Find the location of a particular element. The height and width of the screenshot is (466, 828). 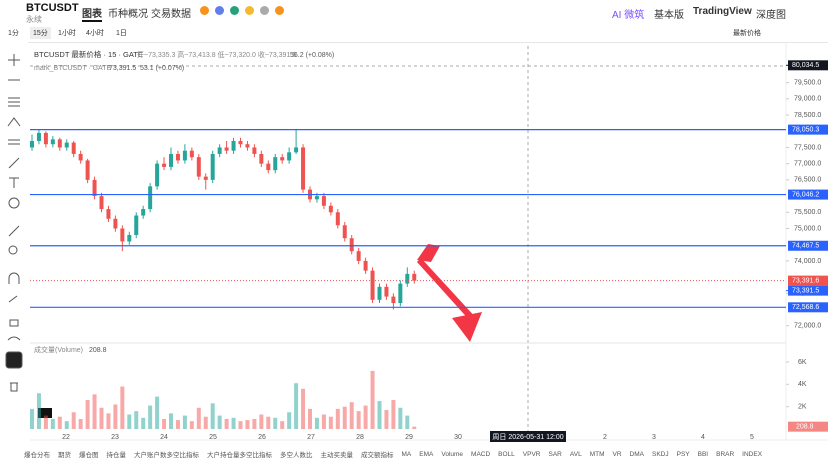

x-tick-label: 22 is located at coordinates (66, 437).